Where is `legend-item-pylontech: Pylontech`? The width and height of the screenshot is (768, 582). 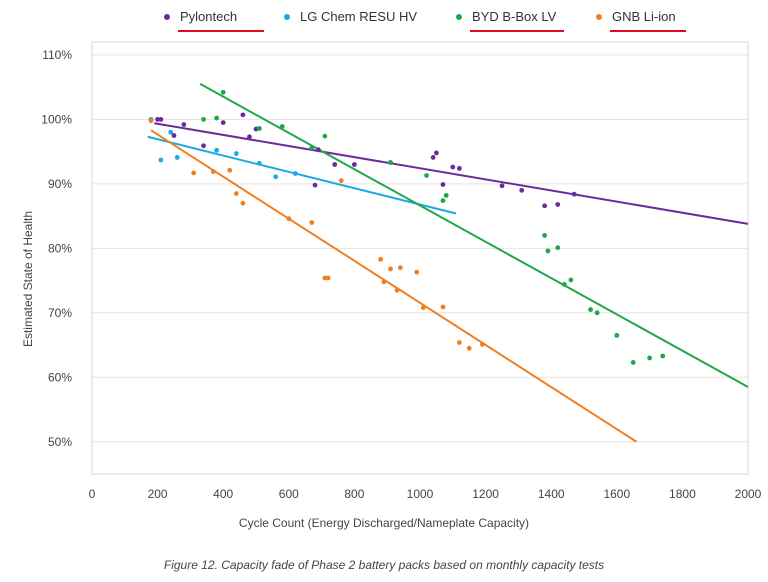 legend-item-pylontech: Pylontech is located at coordinates (214, 21).